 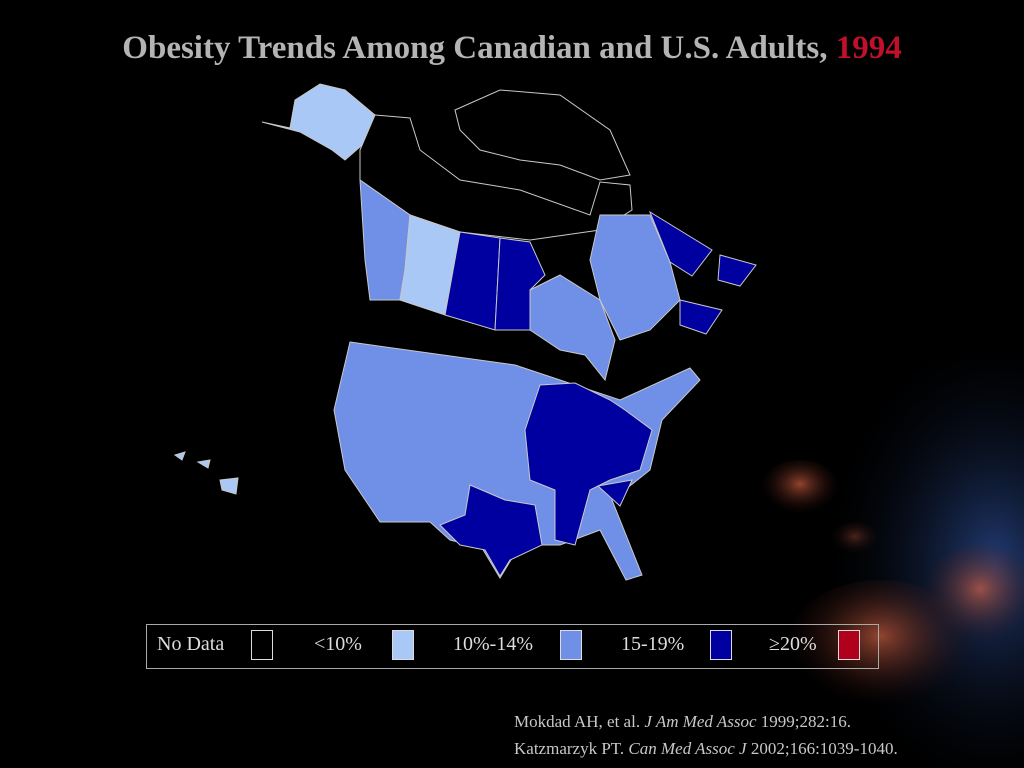 I want to click on legend: No Data <10% 10%-14% 15-19% ≥20%, so click(x=512, y=646).